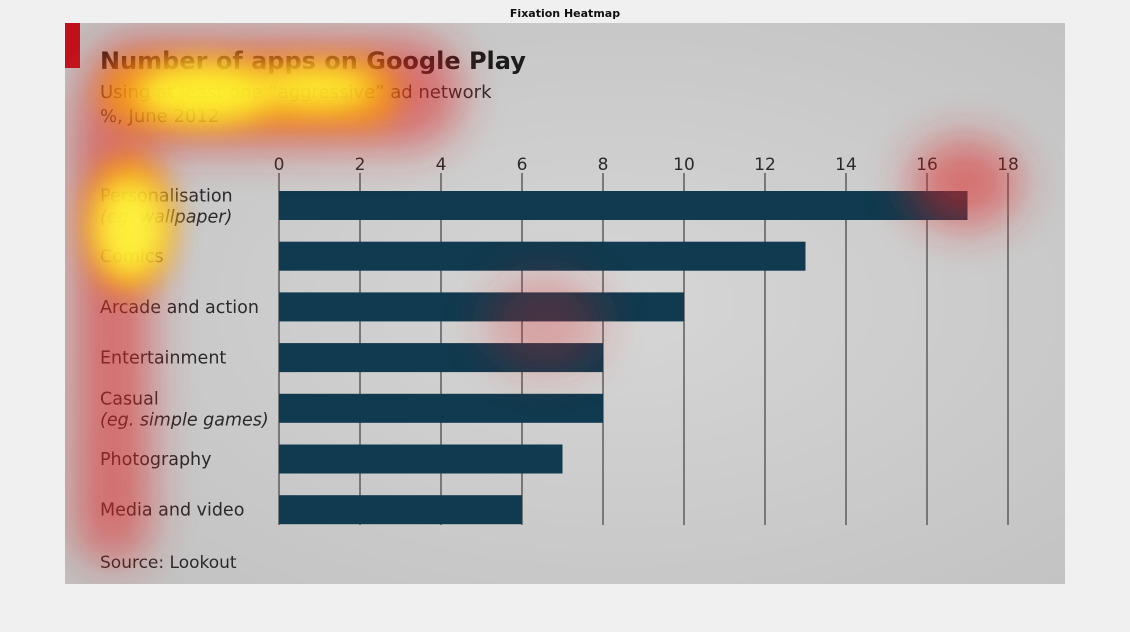 The image size is (1130, 632). What do you see at coordinates (765, 165) in the screenshot?
I see `x-tick-label-6: 12` at bounding box center [765, 165].